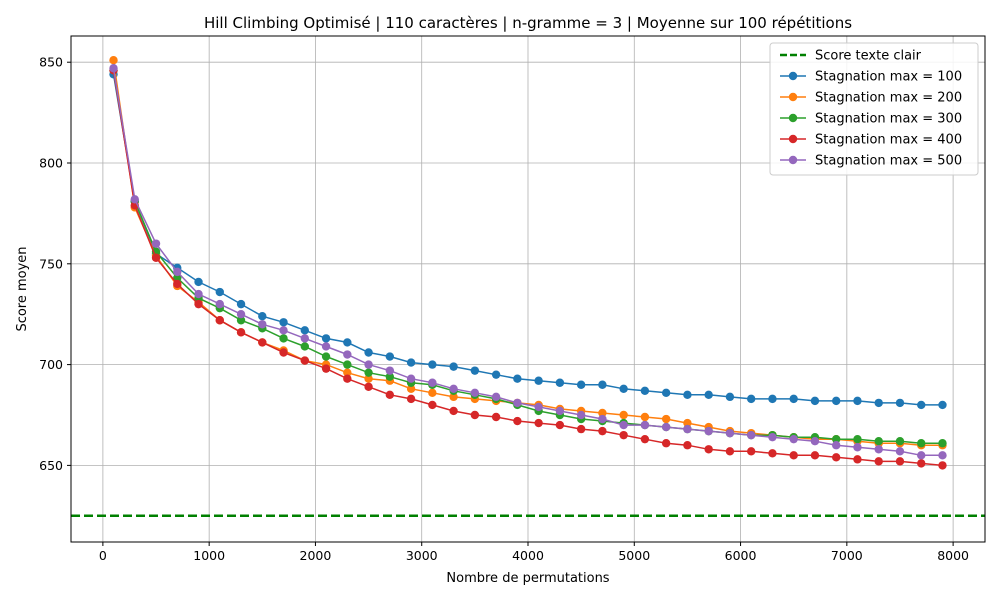 Image resolution: width=1000 pixels, height=600 pixels. I want to click on x-tick-label: 1000, so click(209, 555).